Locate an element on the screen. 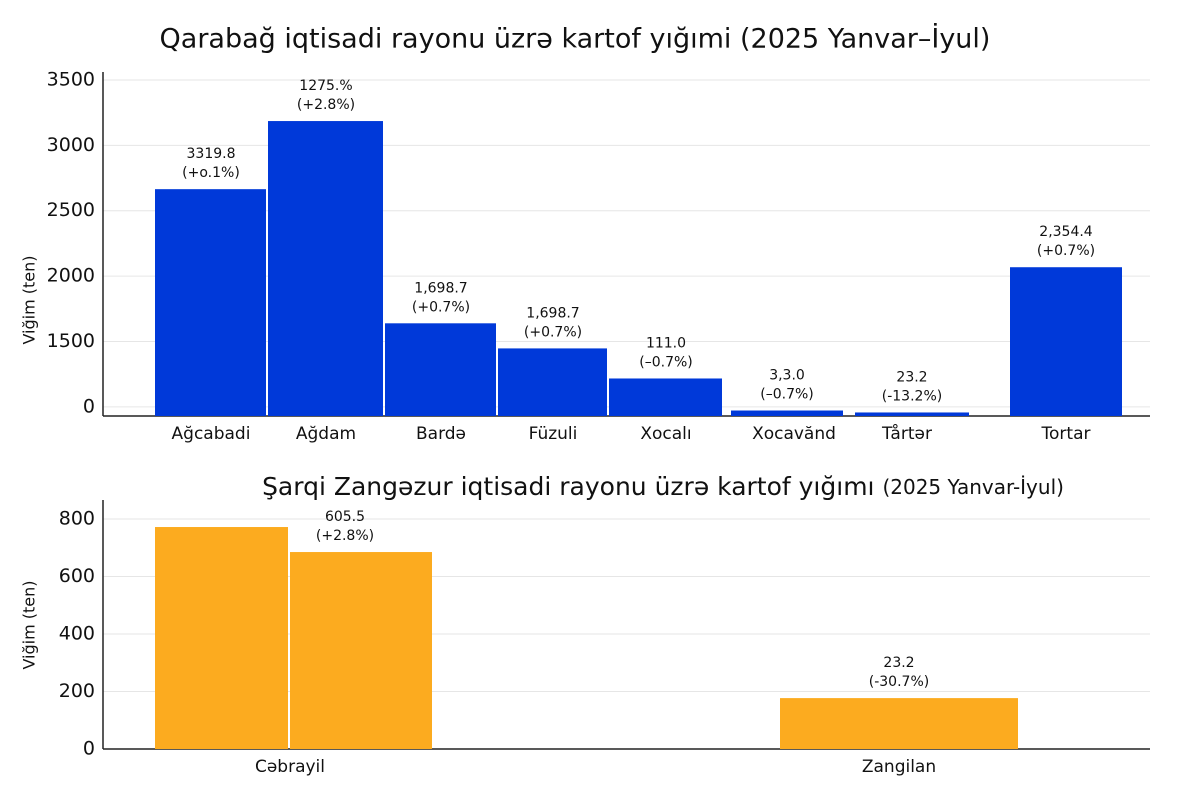  bar-label: 111.0 is located at coordinates (666, 343).